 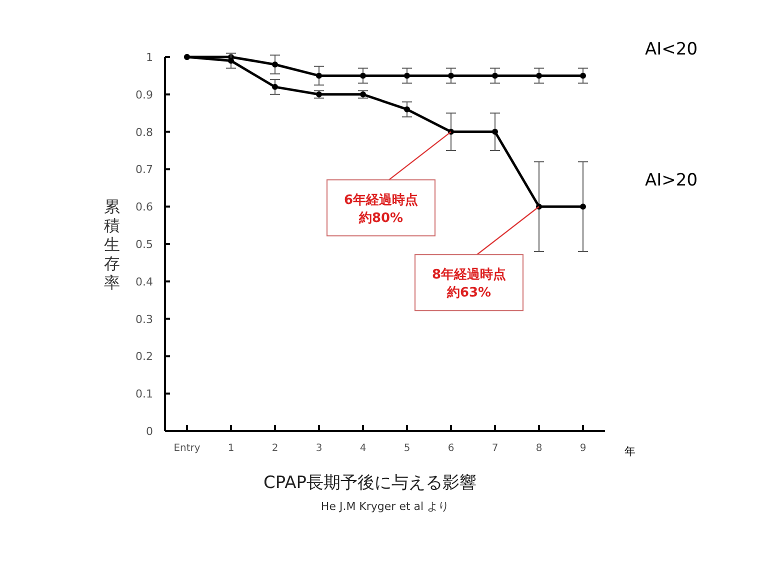 What do you see at coordinates (144, 207) in the screenshot?
I see `y-tick-label: 0.6` at bounding box center [144, 207].